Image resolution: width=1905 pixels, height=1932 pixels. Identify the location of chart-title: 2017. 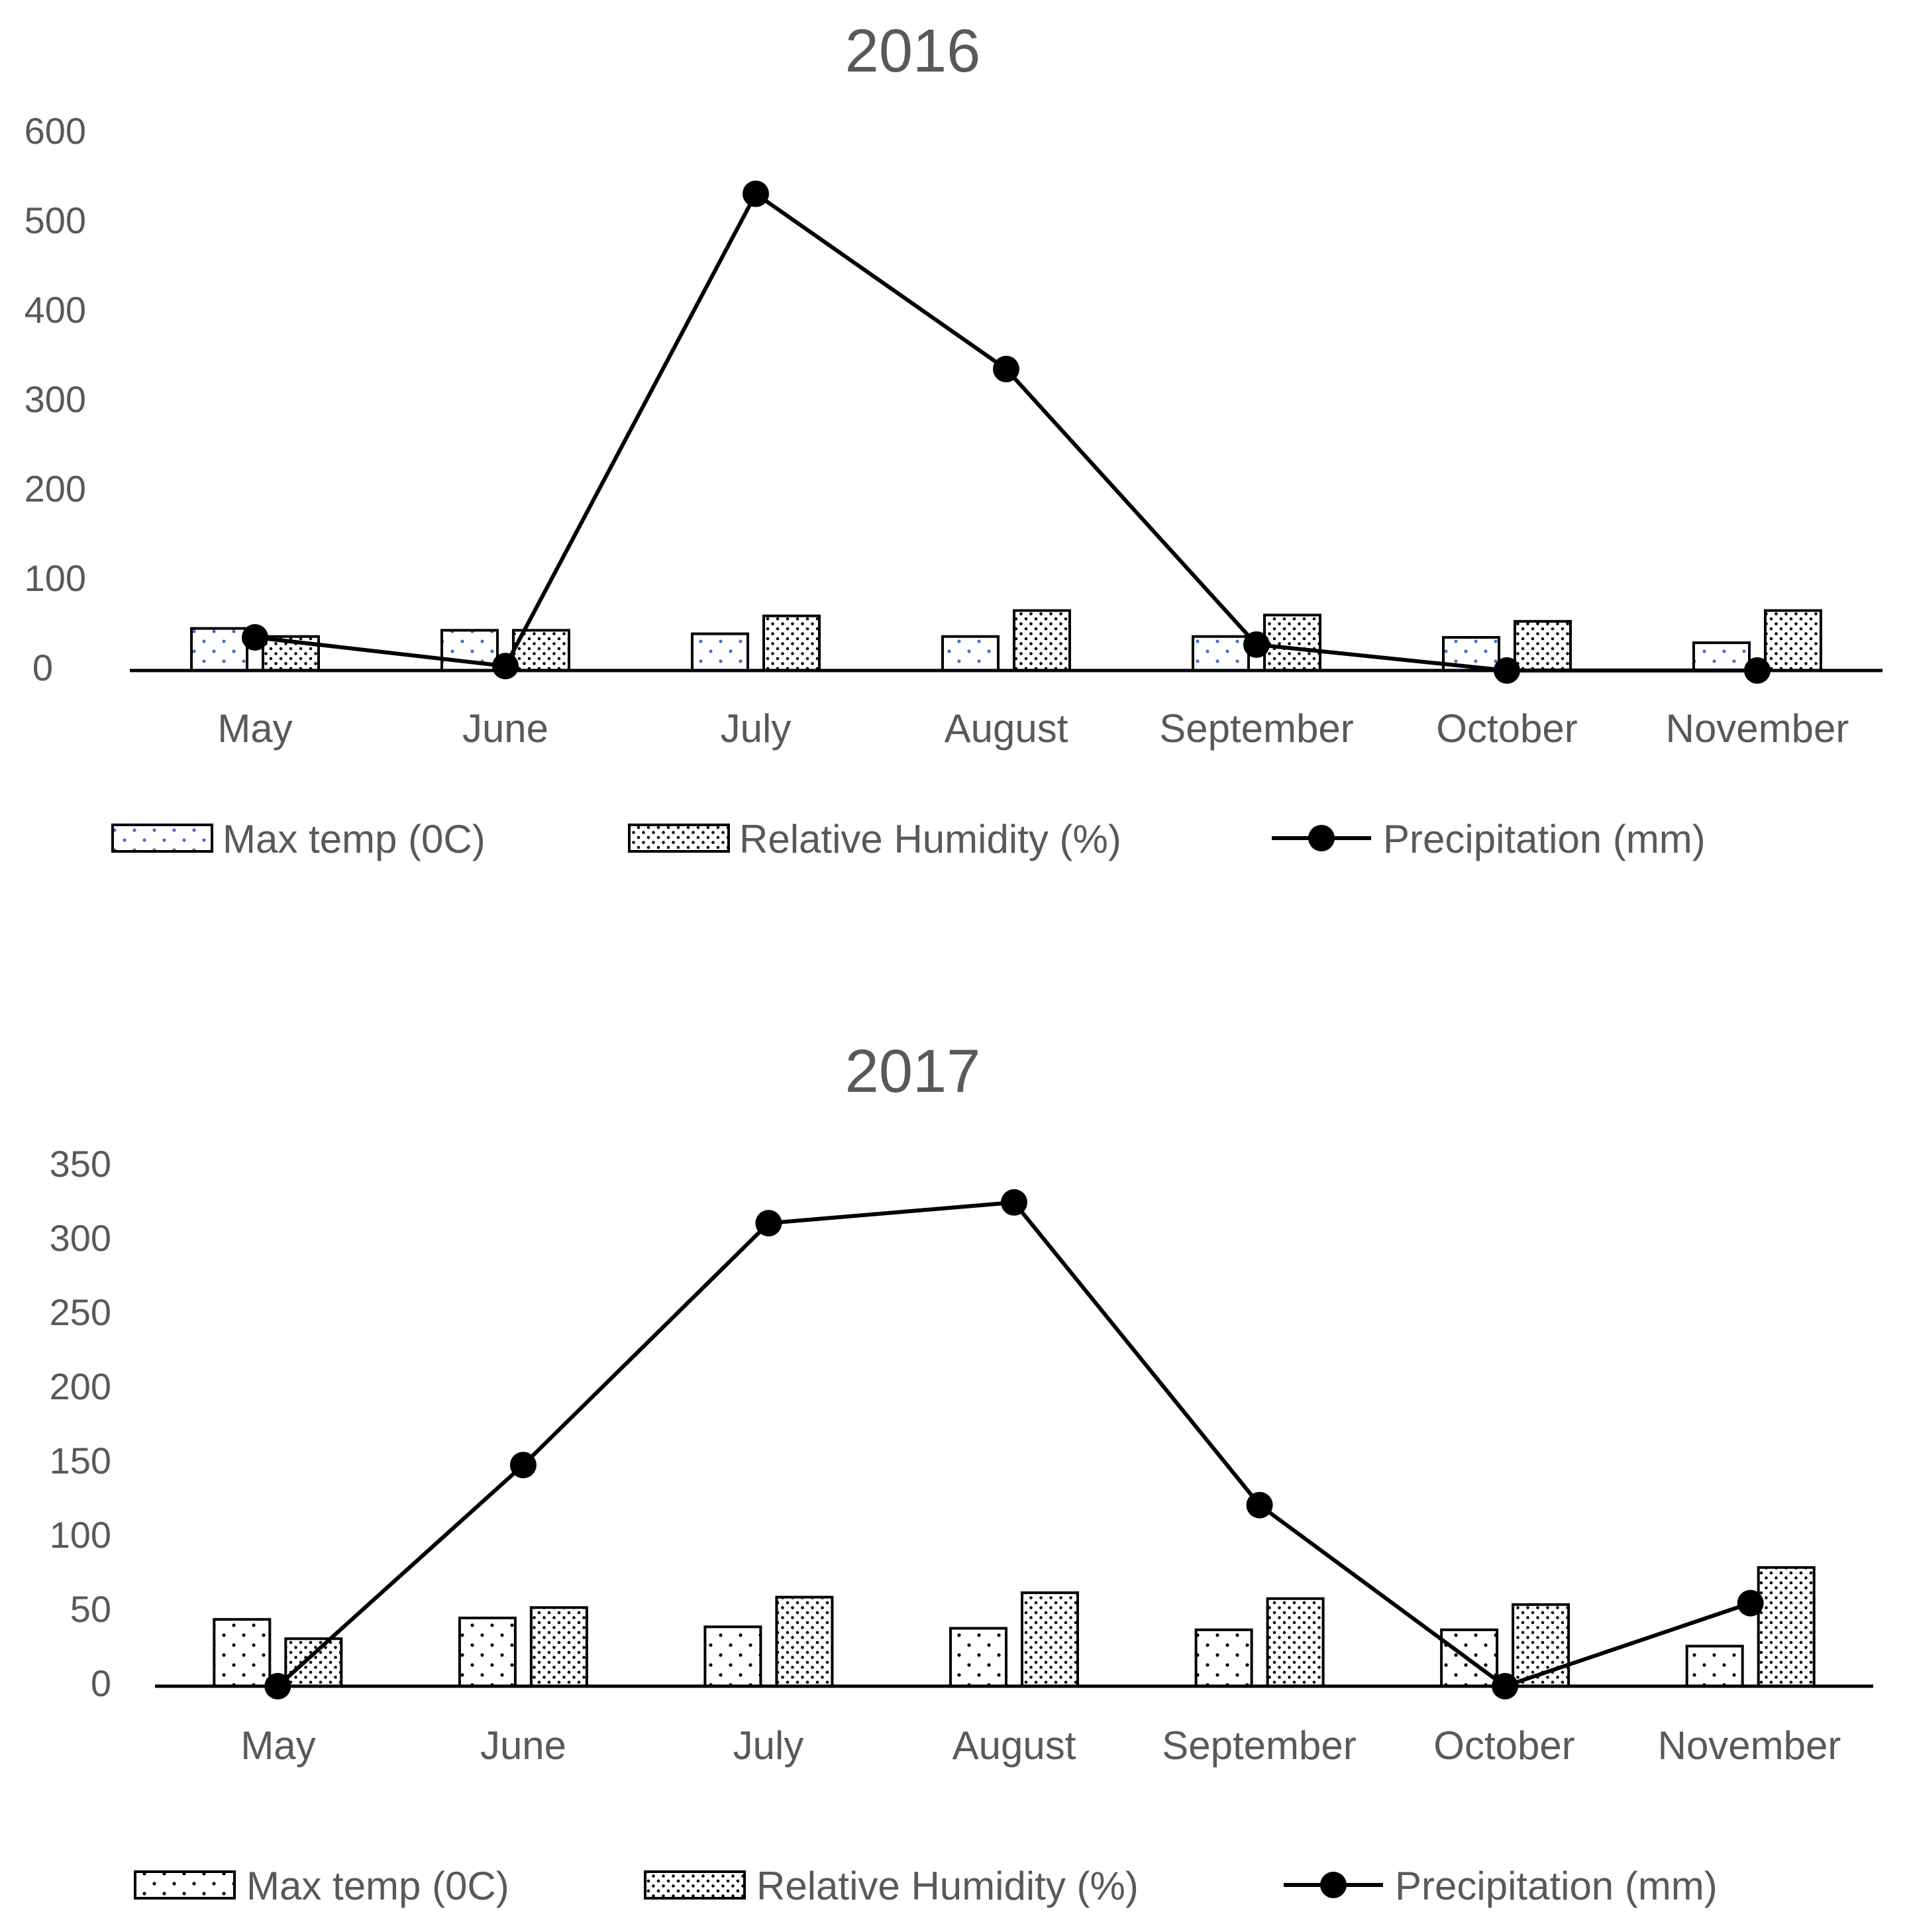
(913, 1071).